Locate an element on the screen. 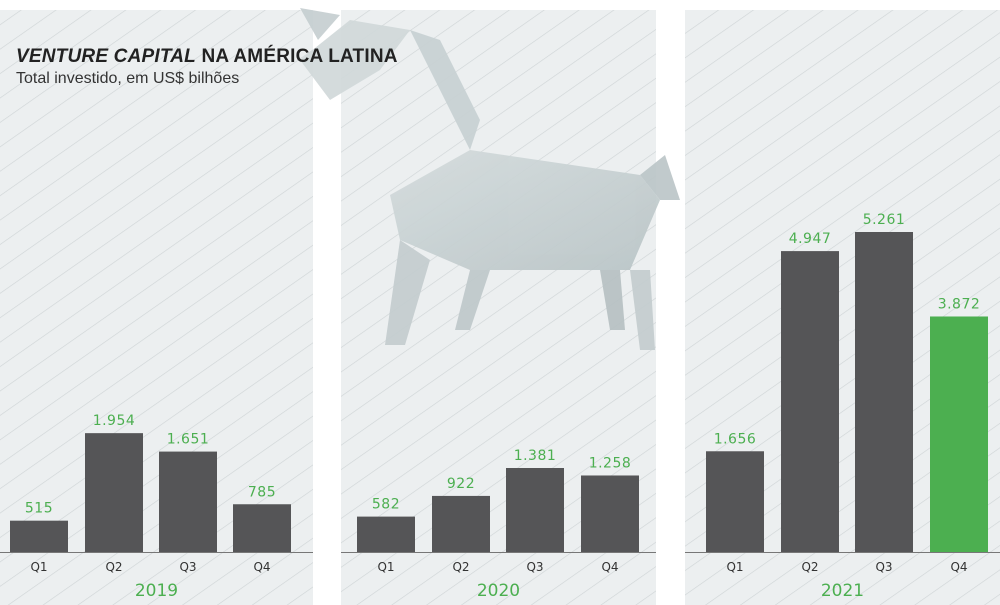 The height and width of the screenshot is (605, 1000). bar-2021-q3 is located at coordinates (884, 392).